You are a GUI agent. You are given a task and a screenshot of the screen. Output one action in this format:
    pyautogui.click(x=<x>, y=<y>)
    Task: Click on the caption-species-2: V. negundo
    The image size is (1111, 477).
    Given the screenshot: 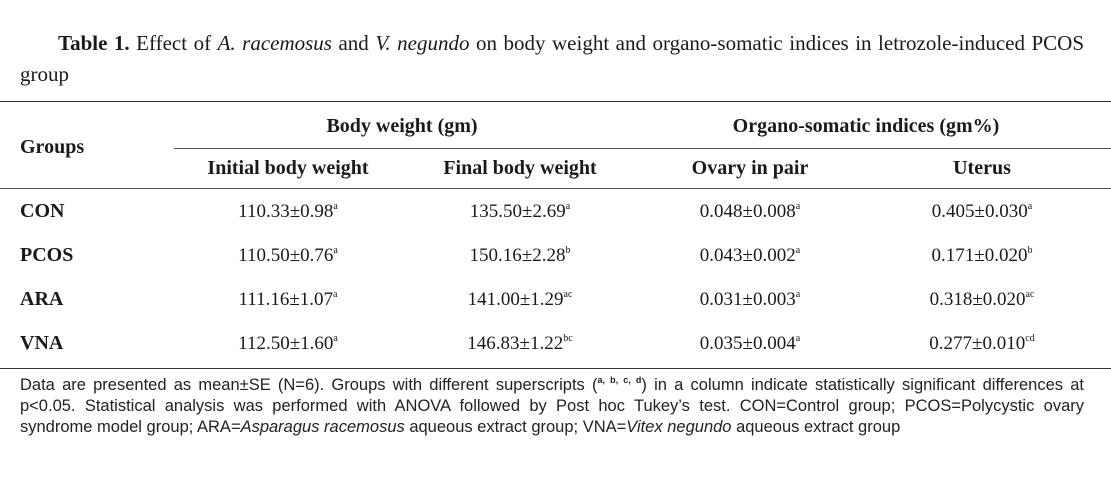 What is the action you would take?
    pyautogui.click(x=422, y=43)
    